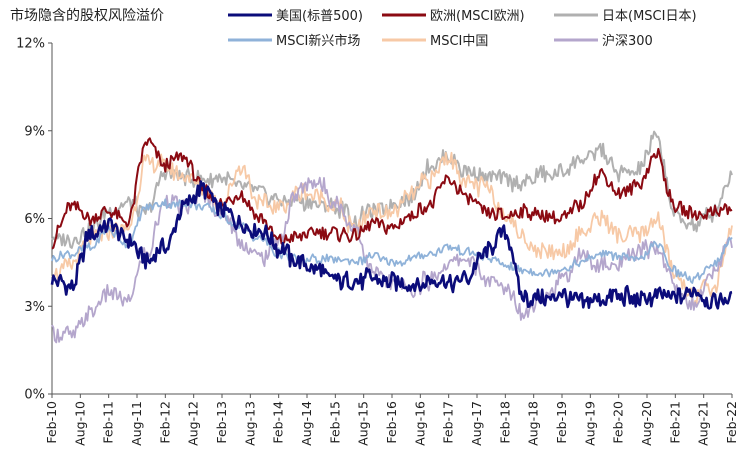  Describe the element at coordinates (249, 423) in the screenshot. I see `x-tick-label: Aug-13` at that location.